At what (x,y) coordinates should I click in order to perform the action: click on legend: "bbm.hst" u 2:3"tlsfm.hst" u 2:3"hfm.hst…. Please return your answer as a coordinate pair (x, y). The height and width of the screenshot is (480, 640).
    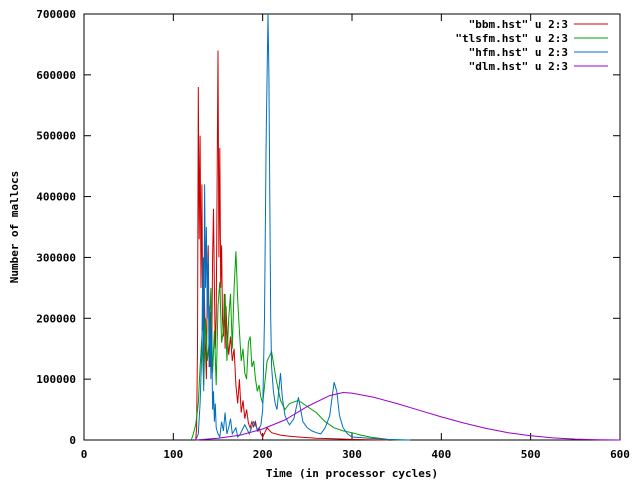
    Looking at the image, I should click on (531, 45).